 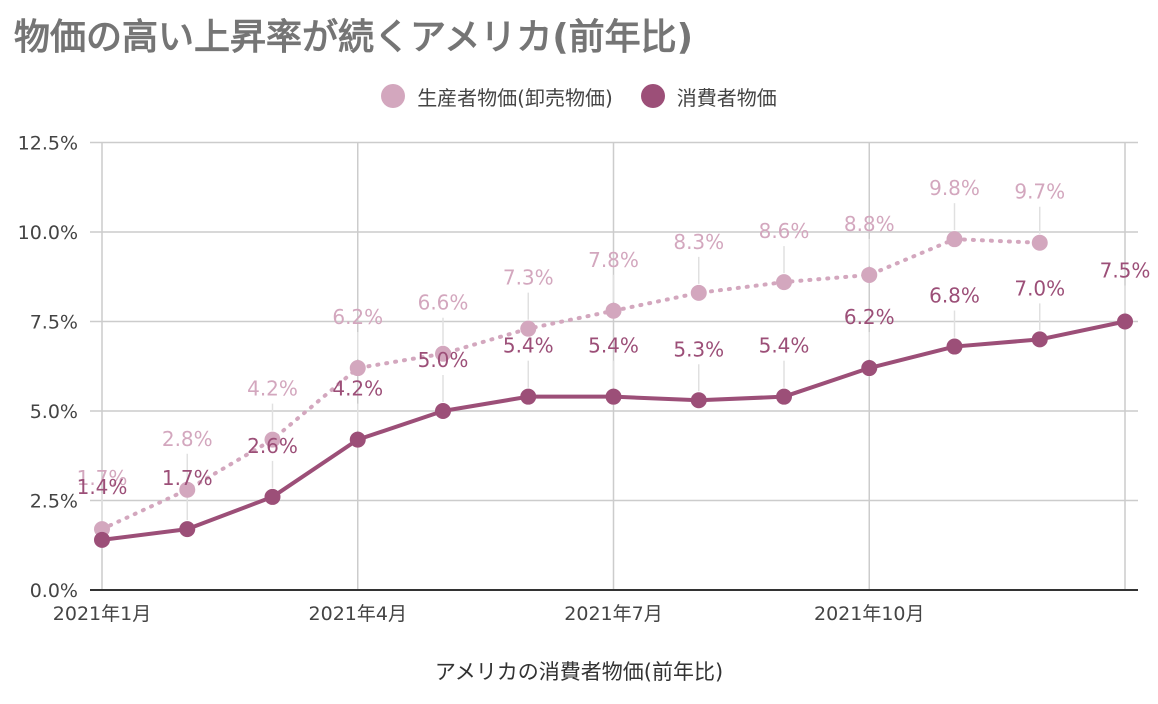 What do you see at coordinates (869, 614) in the screenshot?
I see `x-tick-label: 2021年10月` at bounding box center [869, 614].